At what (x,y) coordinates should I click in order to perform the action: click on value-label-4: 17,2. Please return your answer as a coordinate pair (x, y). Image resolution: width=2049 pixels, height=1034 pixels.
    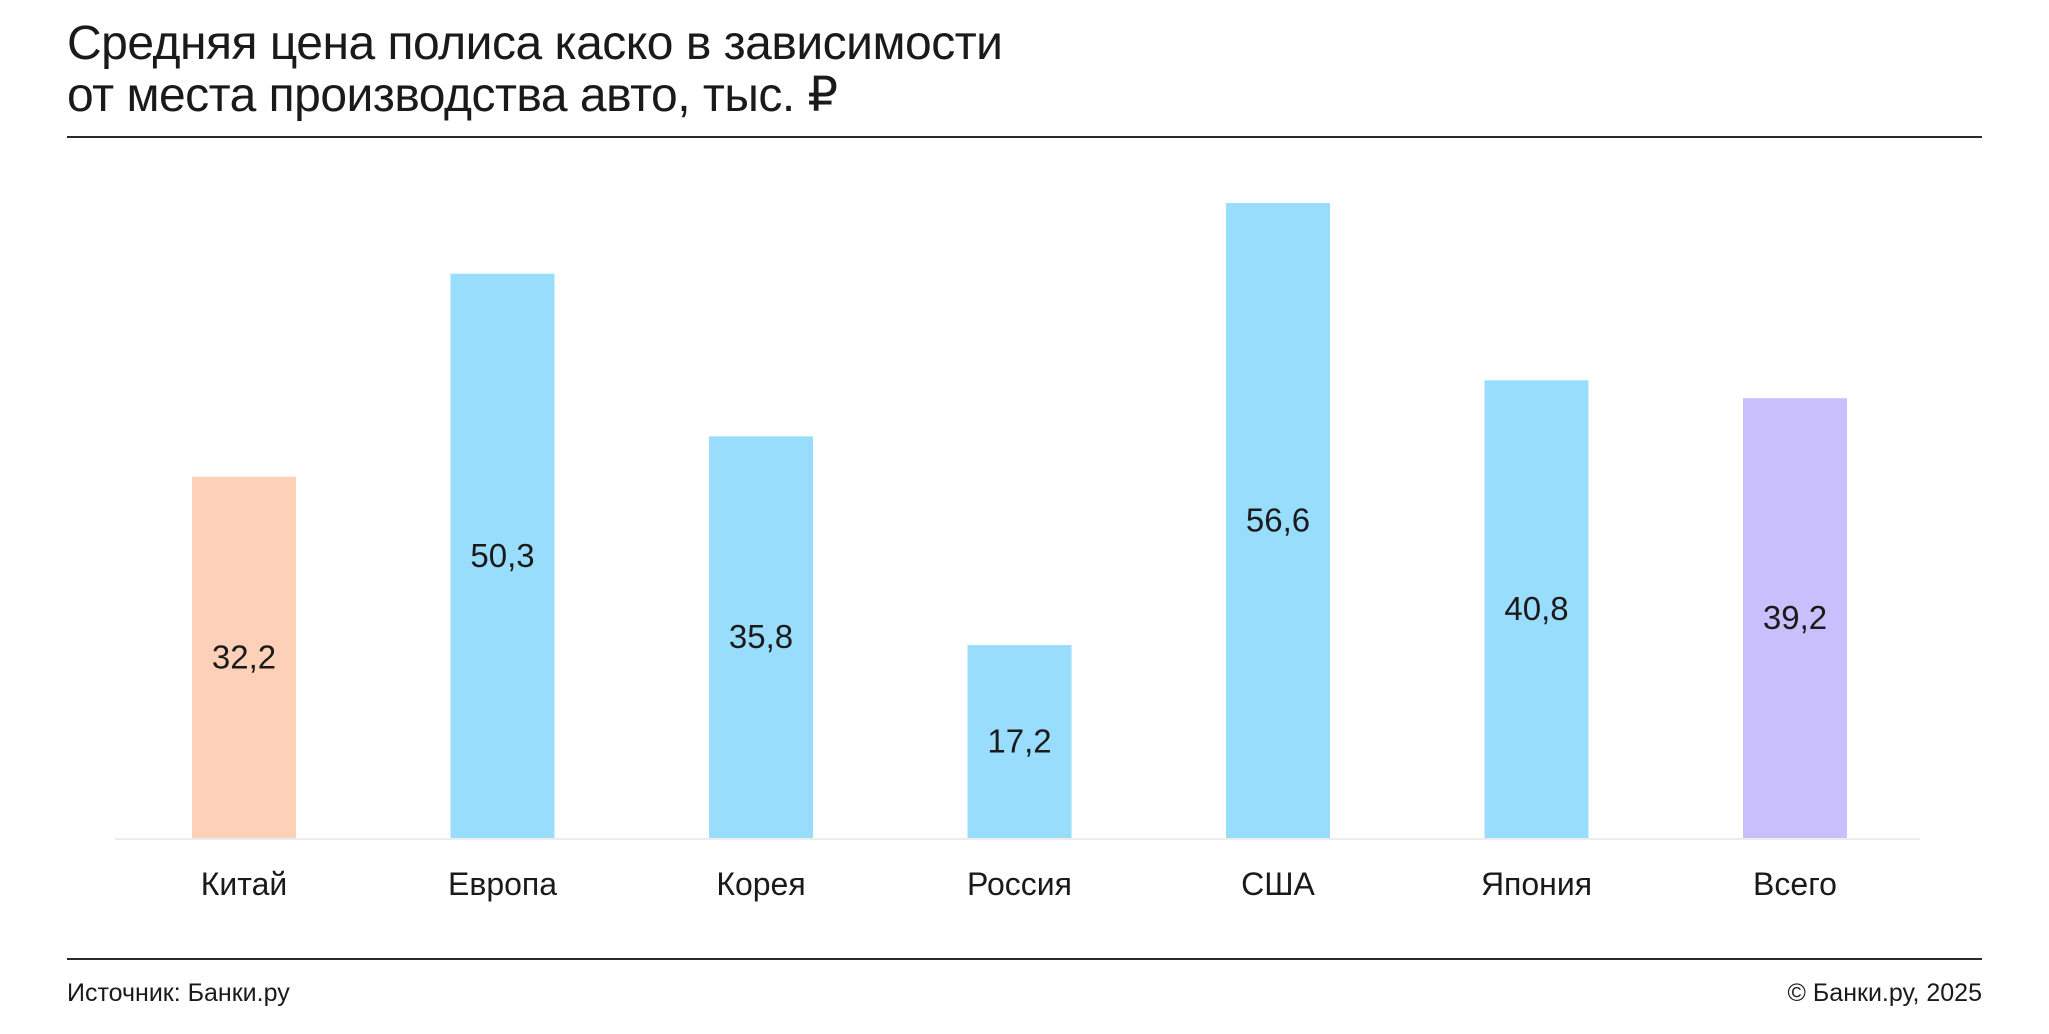
    Looking at the image, I should click on (1019, 741).